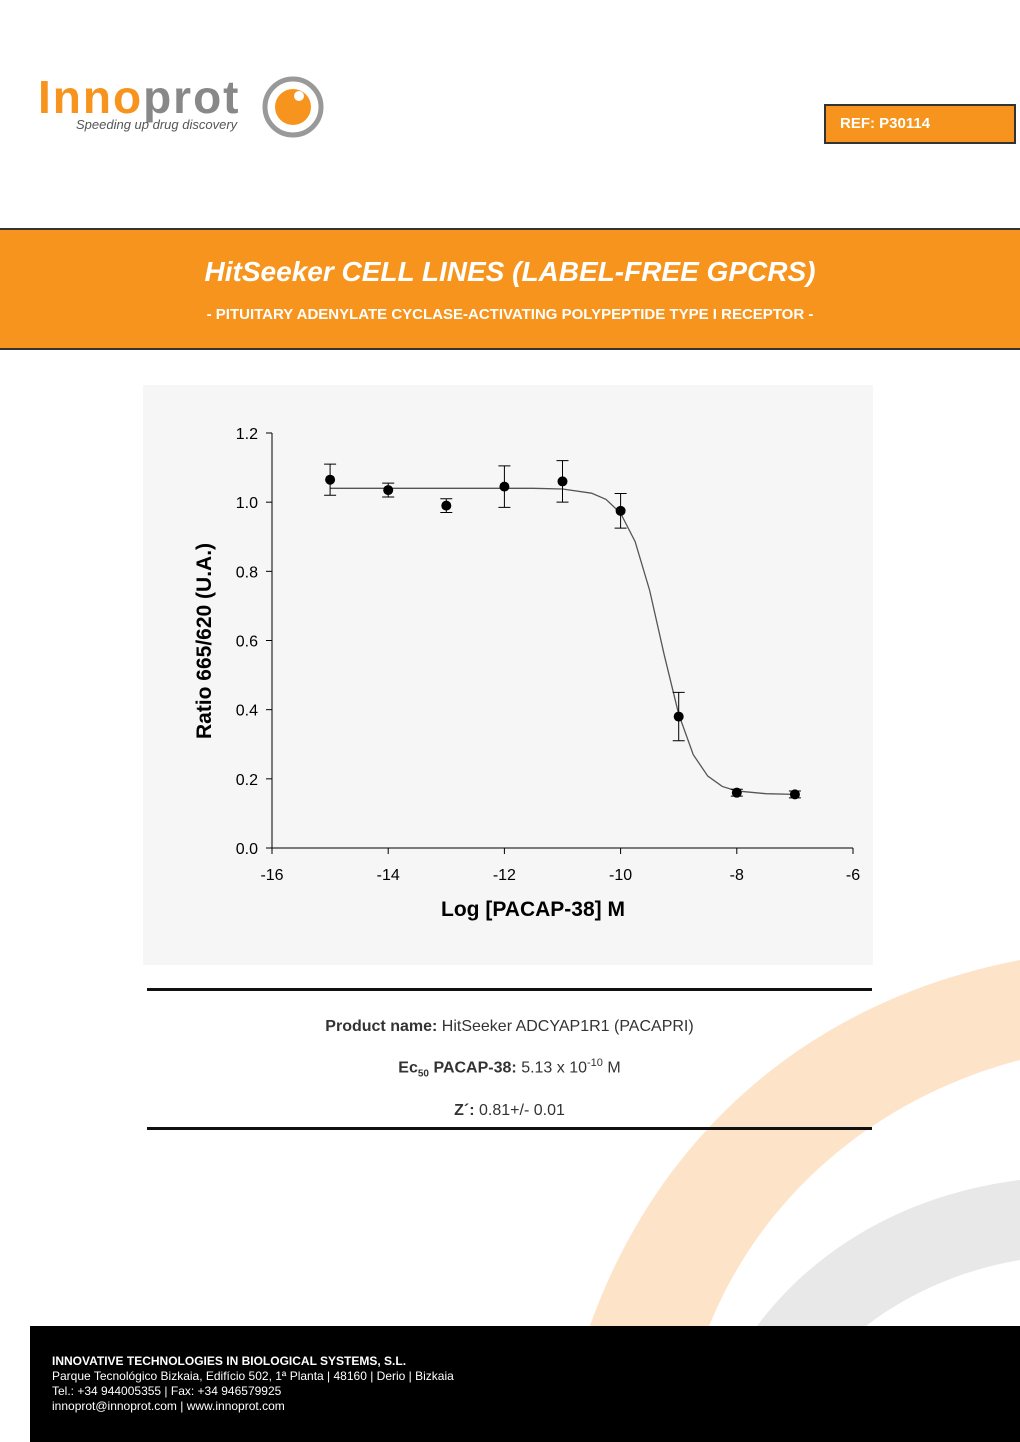 The width and height of the screenshot is (1020, 1442). Describe the element at coordinates (247, 503) in the screenshot. I see `y-tick-label: 1.0` at that location.